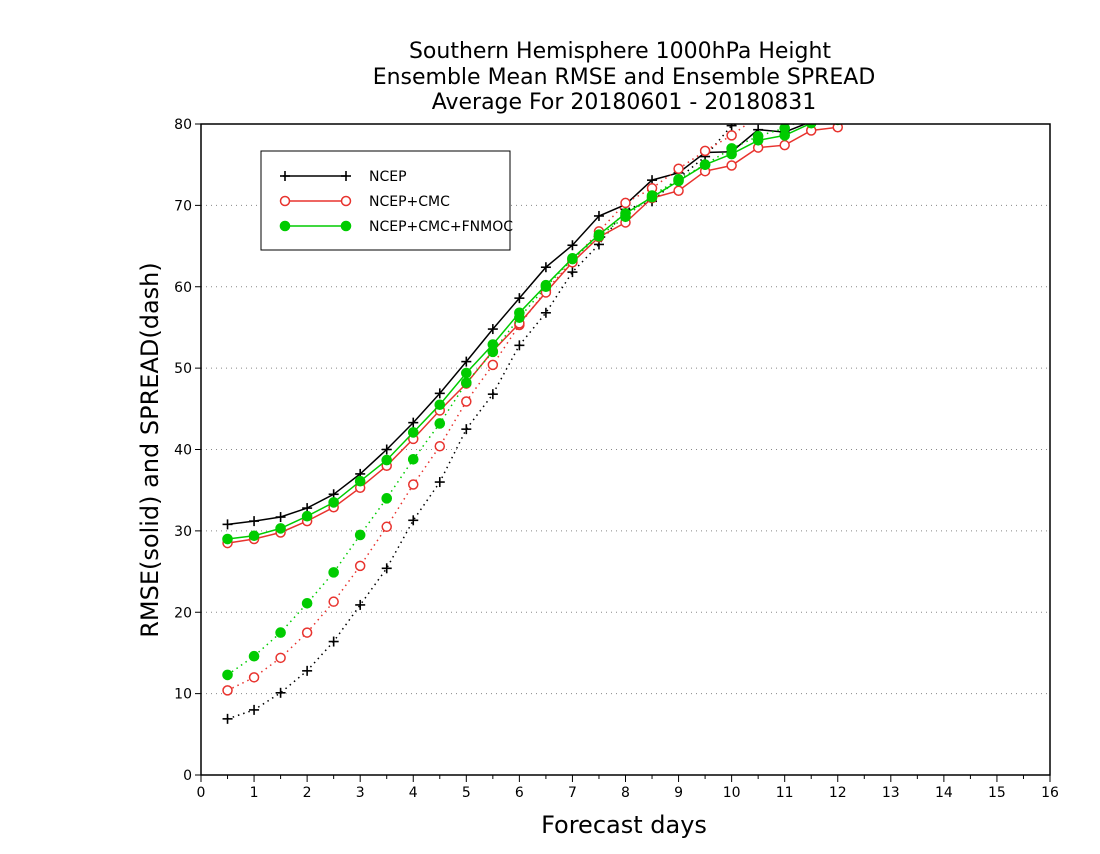 Image resolution: width=1100 pixels, height=854 pixels. Describe the element at coordinates (409, 202) in the screenshot. I see `legend-label-ncep-cmc: NCEP+CMC` at that location.